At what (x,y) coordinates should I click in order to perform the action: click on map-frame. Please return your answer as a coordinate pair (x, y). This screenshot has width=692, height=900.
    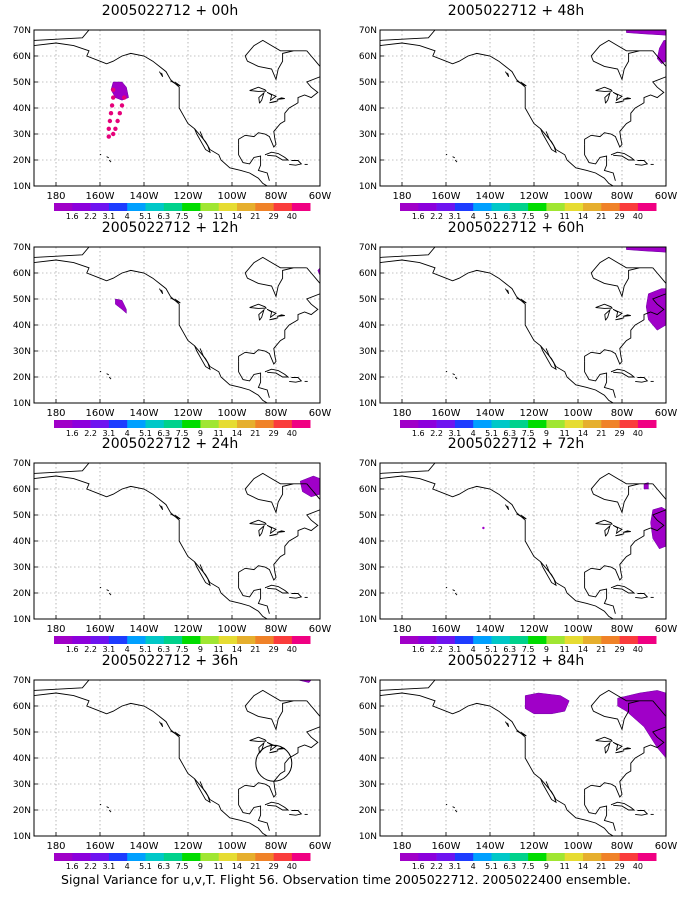
    Looking at the image, I should click on (177, 758).